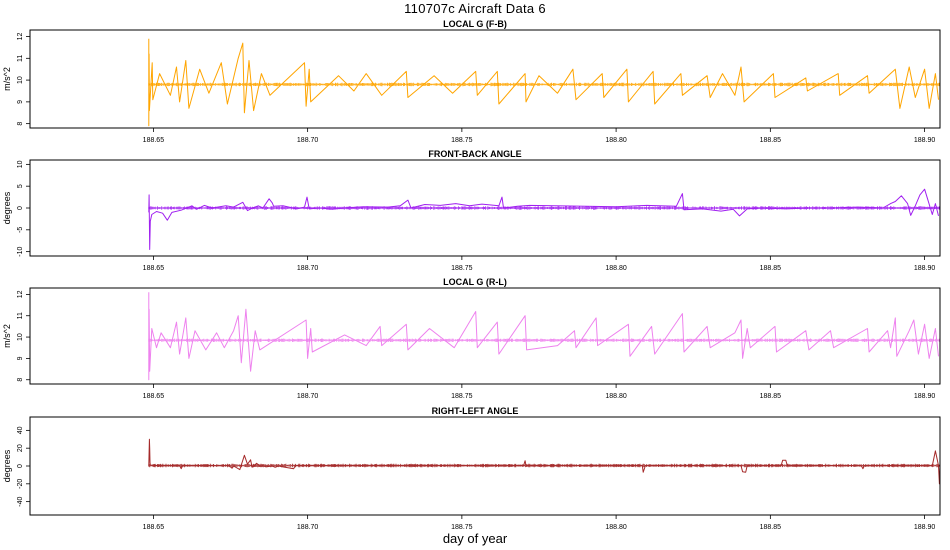  Describe the element at coordinates (20, 448) in the screenshot. I see `y-tick-label: 20` at that location.